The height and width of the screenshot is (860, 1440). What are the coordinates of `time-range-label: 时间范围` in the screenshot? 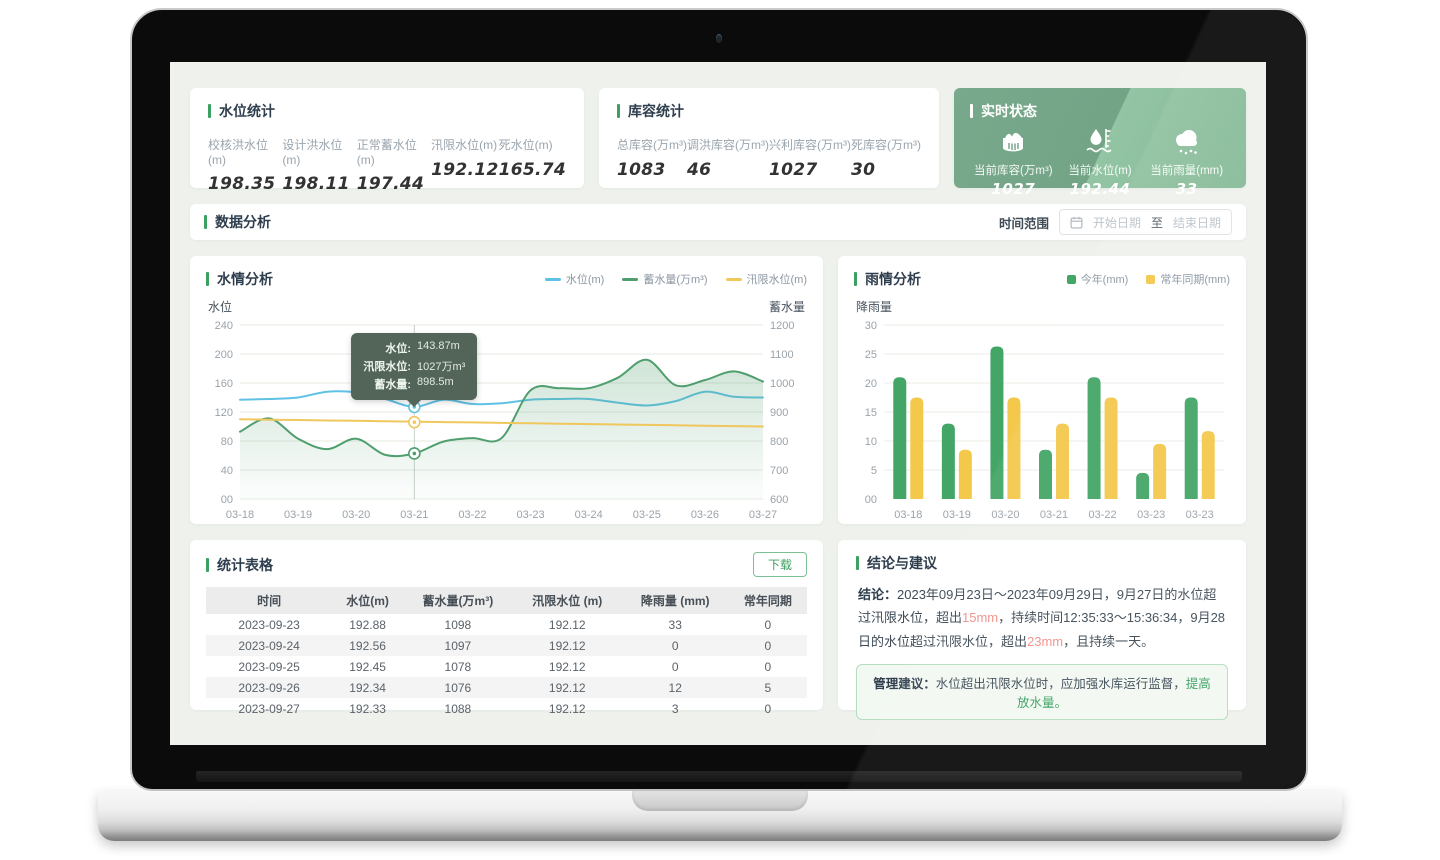 It's located at (1023, 223).